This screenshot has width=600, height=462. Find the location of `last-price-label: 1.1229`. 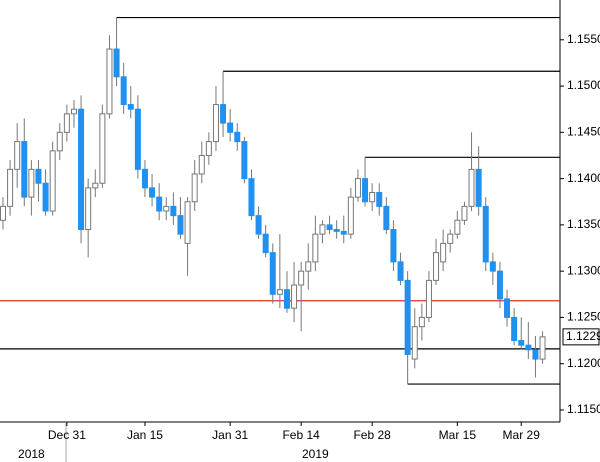

last-price-label: 1.1229 is located at coordinates (583, 336).